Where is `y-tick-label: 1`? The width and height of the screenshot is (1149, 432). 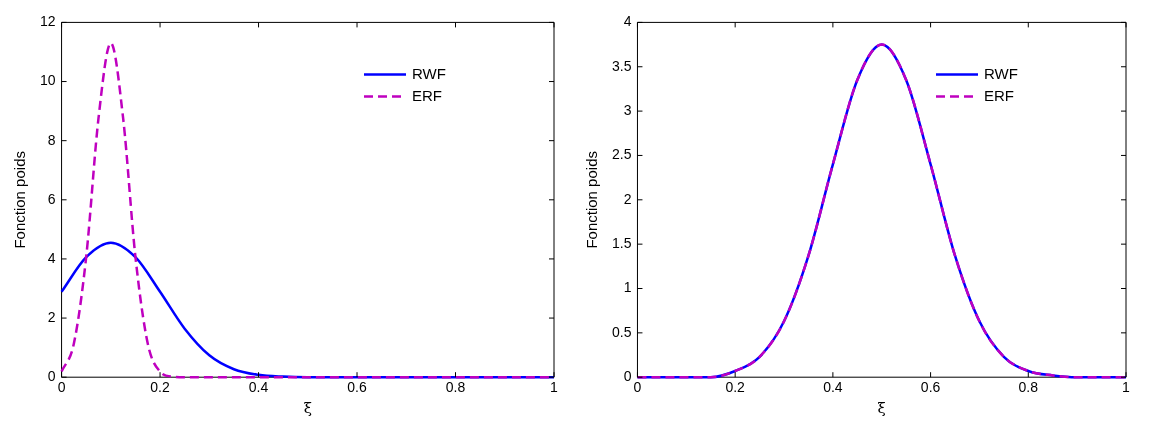 y-tick-label: 1 is located at coordinates (627, 287).